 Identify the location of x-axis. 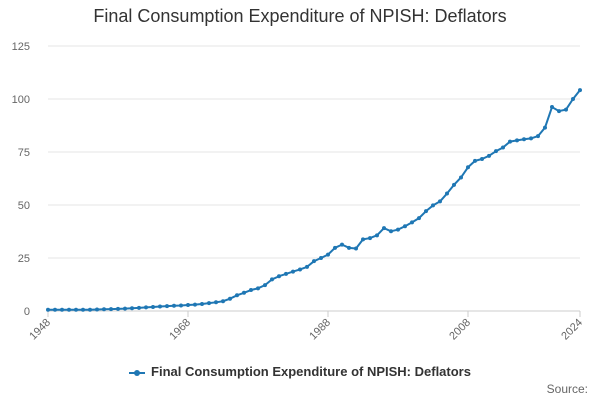
(314, 313).